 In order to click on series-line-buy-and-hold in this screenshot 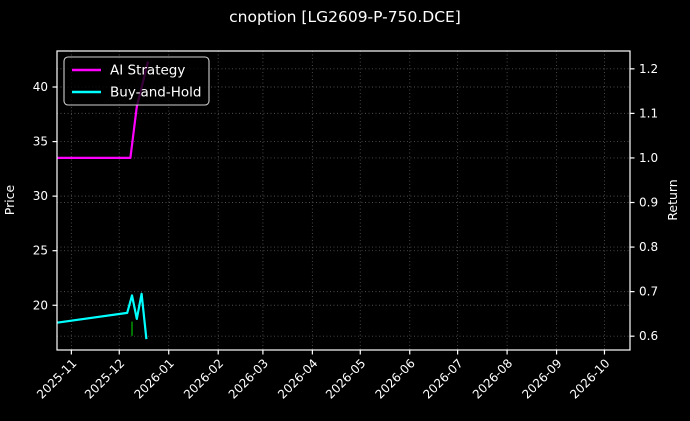, I will do `click(102, 316)`.